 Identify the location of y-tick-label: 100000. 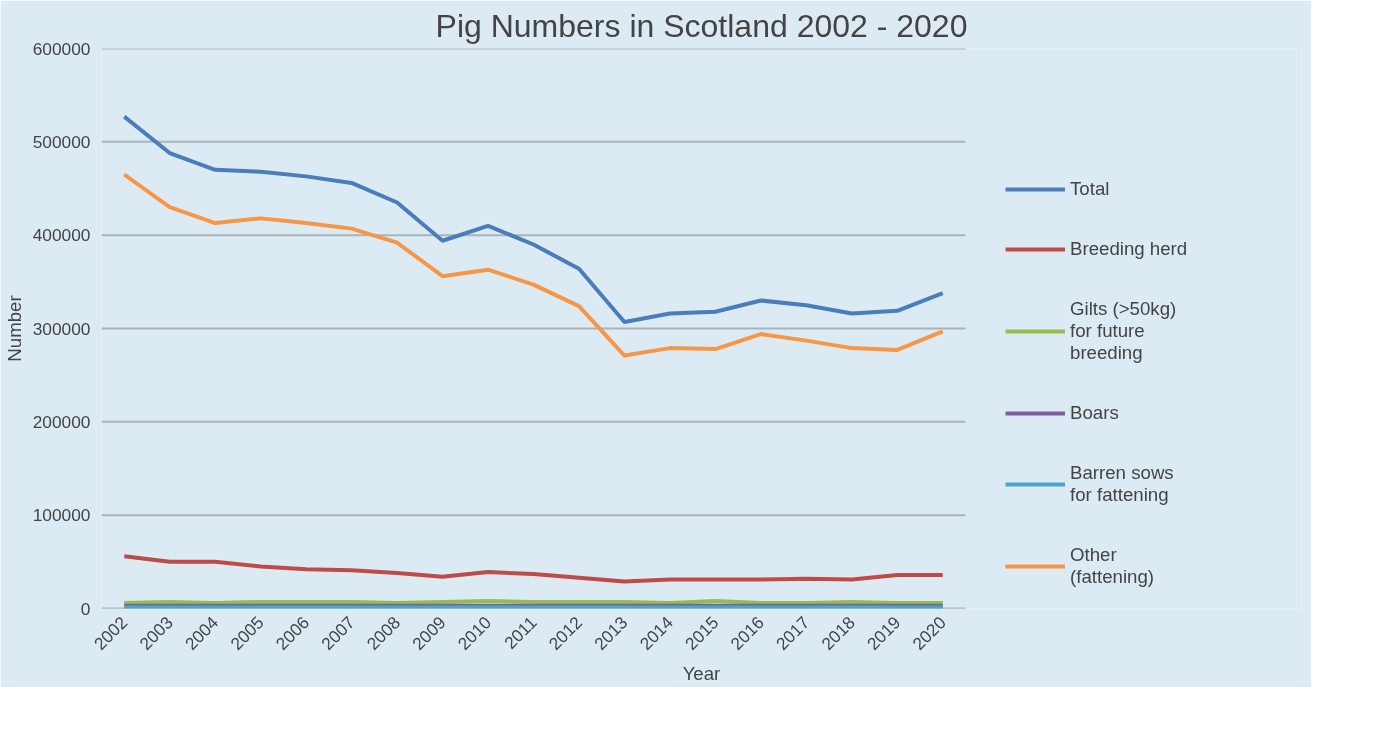
(61, 515).